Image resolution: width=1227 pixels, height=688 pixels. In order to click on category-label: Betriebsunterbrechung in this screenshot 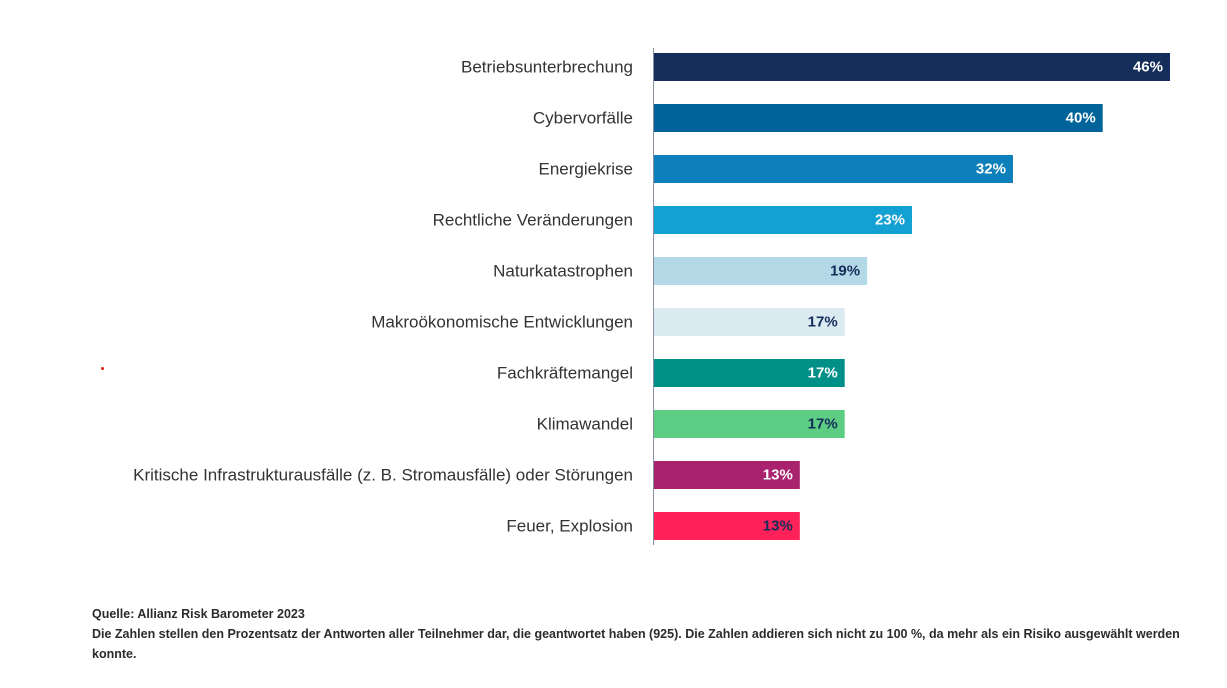, I will do `click(547, 67)`.